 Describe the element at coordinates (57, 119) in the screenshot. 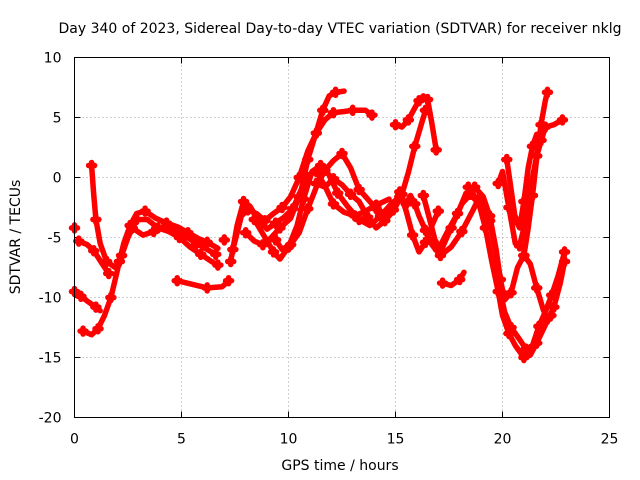

I see `y-tick-label: 5` at that location.